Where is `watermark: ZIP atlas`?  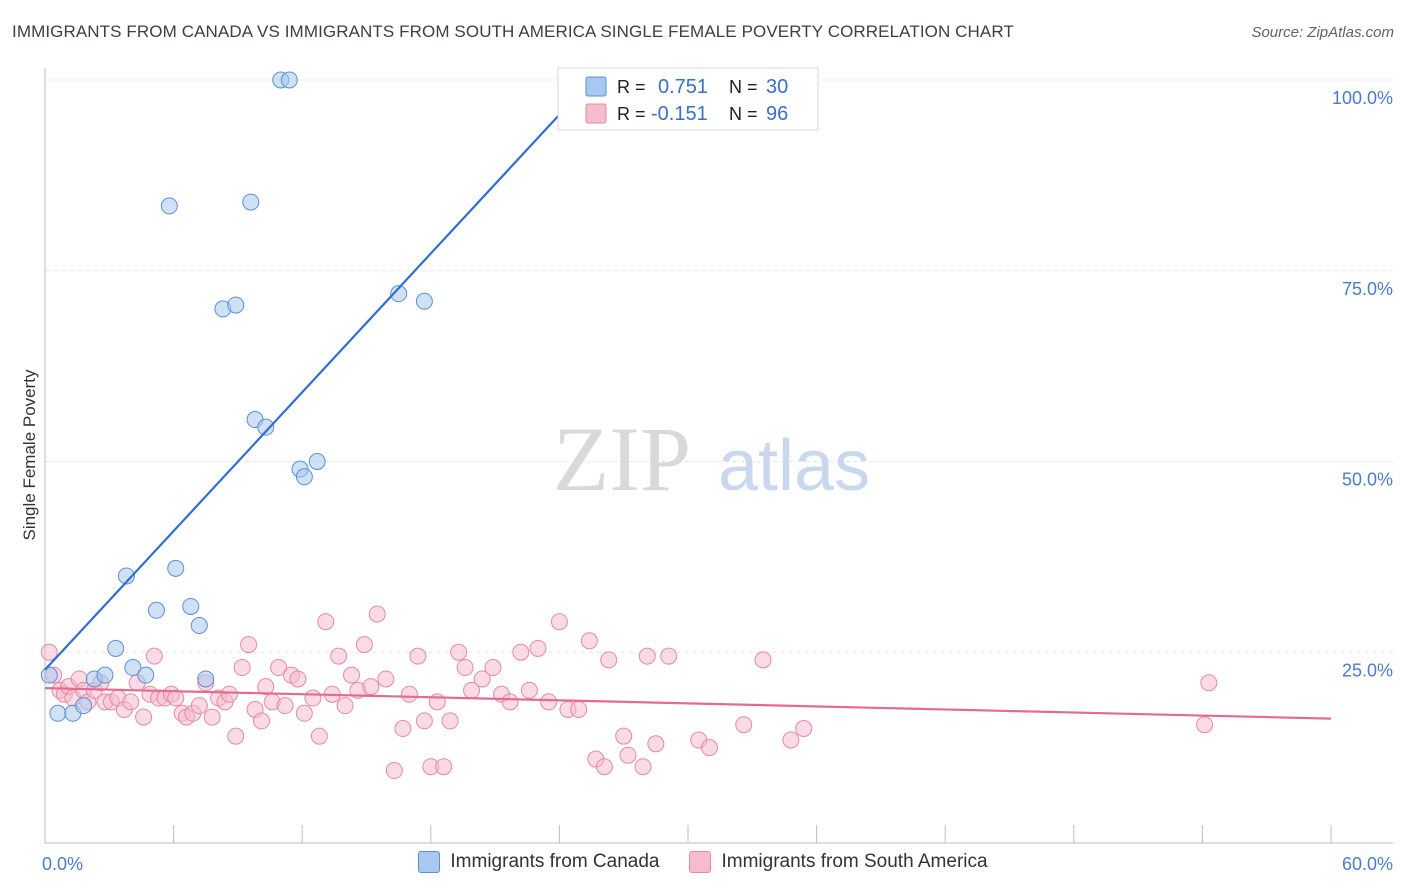
watermark: ZIP atlas is located at coordinates (711, 459).